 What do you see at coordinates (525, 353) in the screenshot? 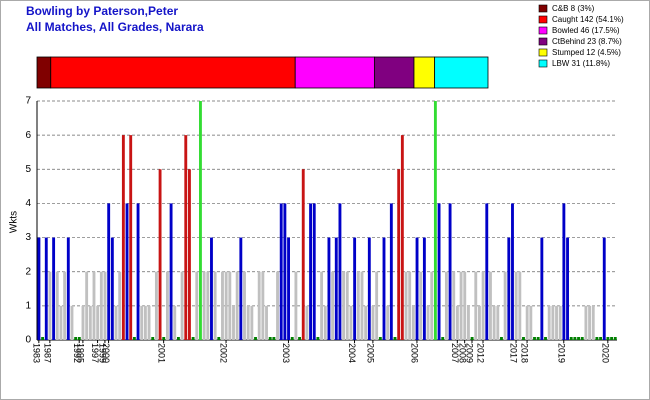
I see `x-tick-label: 2018` at bounding box center [525, 353].